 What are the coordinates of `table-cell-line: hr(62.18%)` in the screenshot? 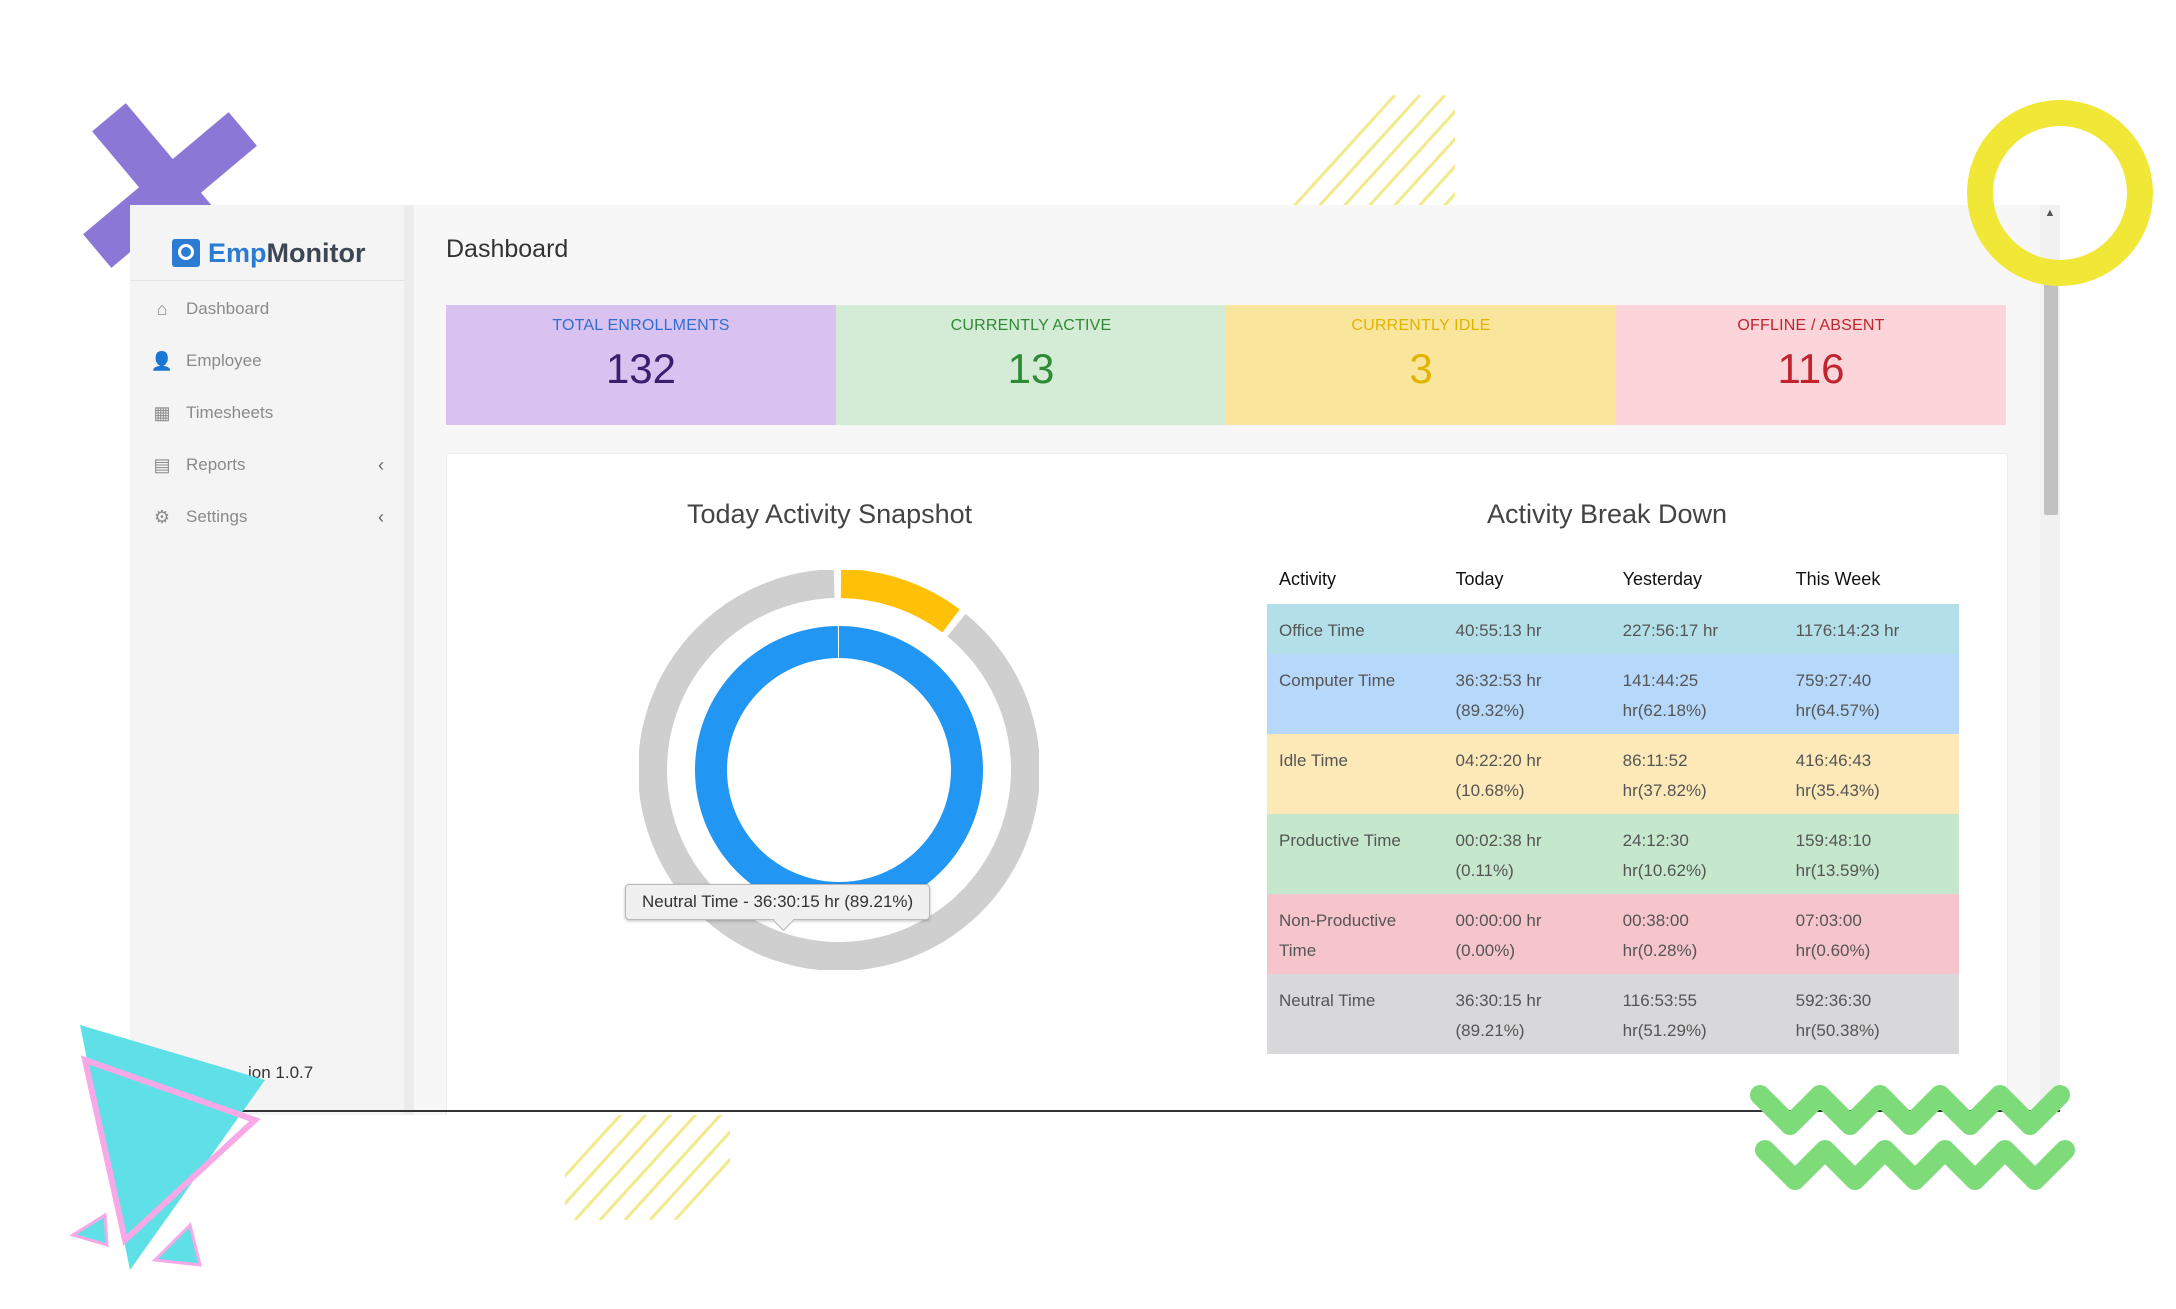 It's located at (1664, 710).